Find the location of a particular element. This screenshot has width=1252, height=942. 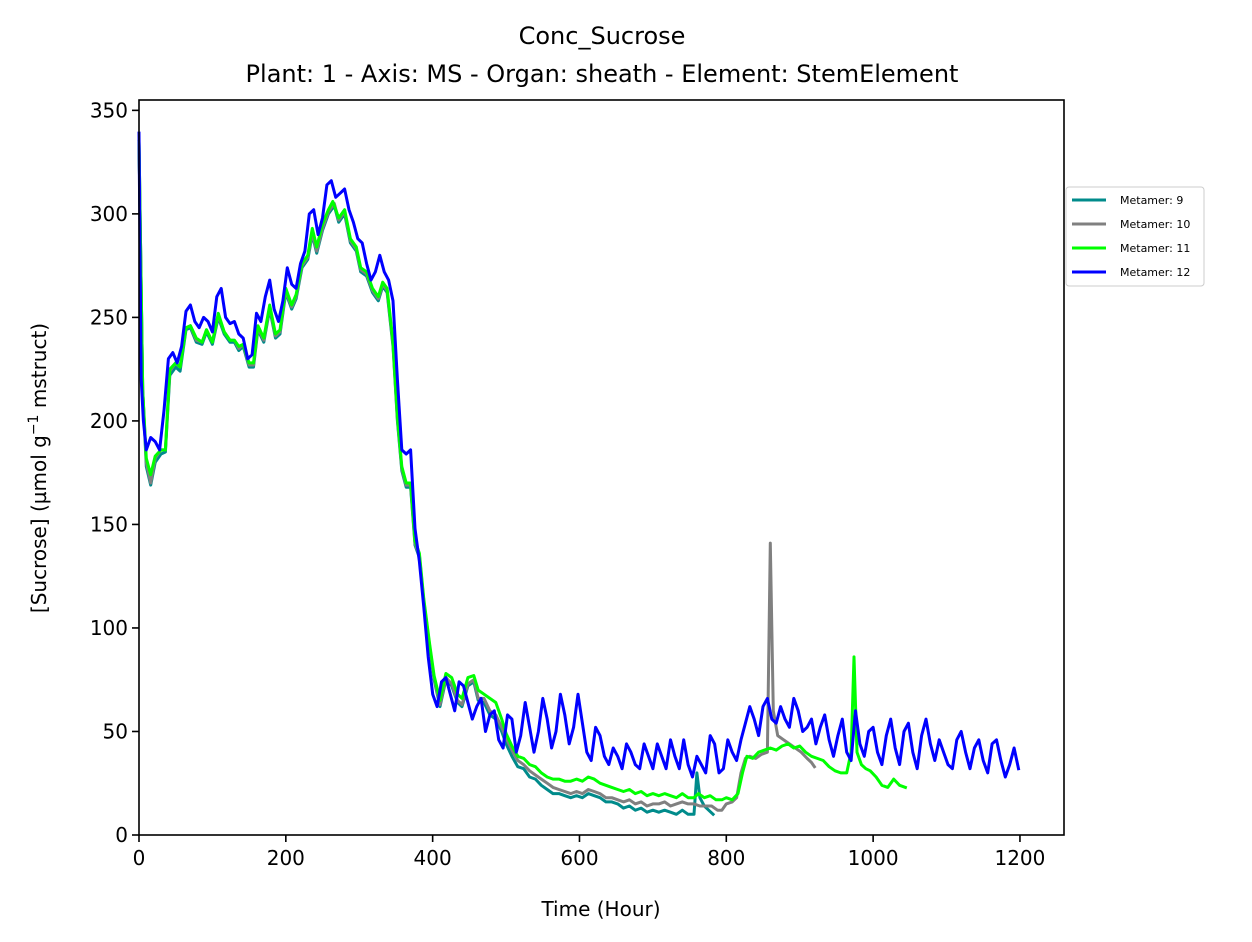

legend-label: Metamer: 12 is located at coordinates (1155, 272).